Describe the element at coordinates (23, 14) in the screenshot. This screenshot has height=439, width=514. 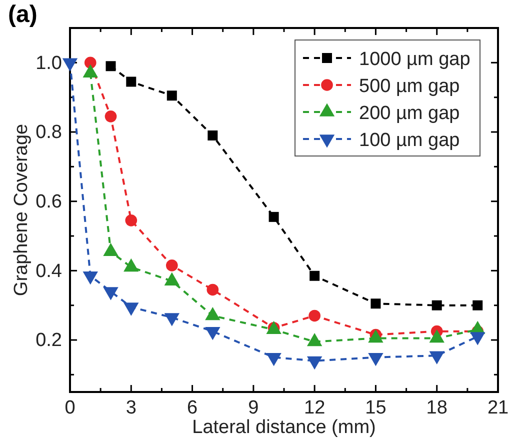
I see `text: (a)` at that location.